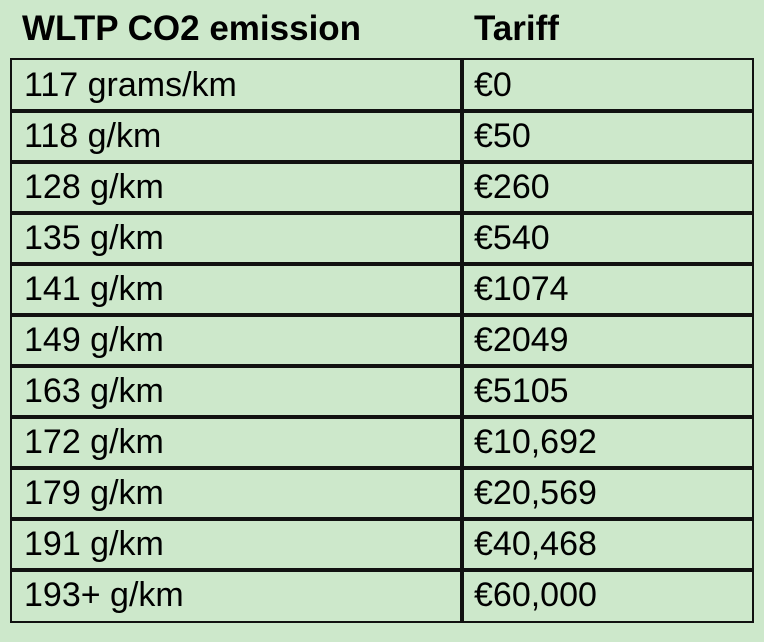  Describe the element at coordinates (607, 493) in the screenshot. I see `table-cell: €20,569` at that location.